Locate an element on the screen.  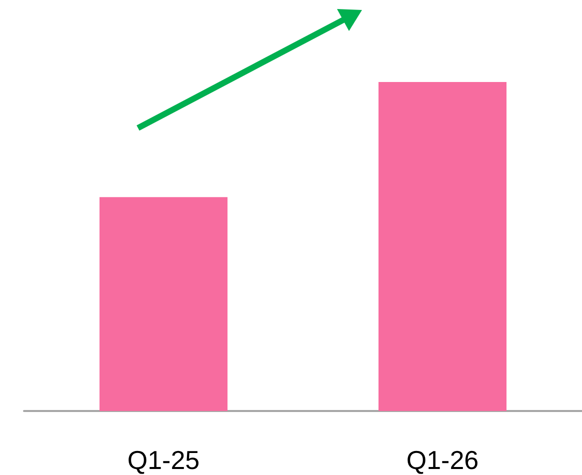
x-tick-label: Q1-25 is located at coordinates (163, 460).